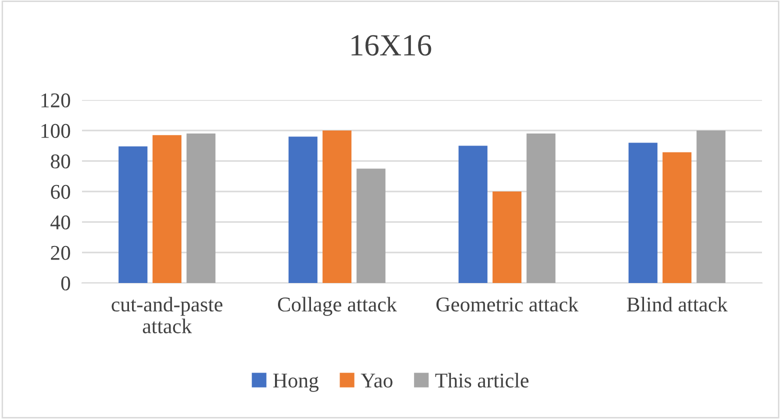 This screenshot has height=419, width=781. I want to click on legend-label: Yao, so click(376, 381).